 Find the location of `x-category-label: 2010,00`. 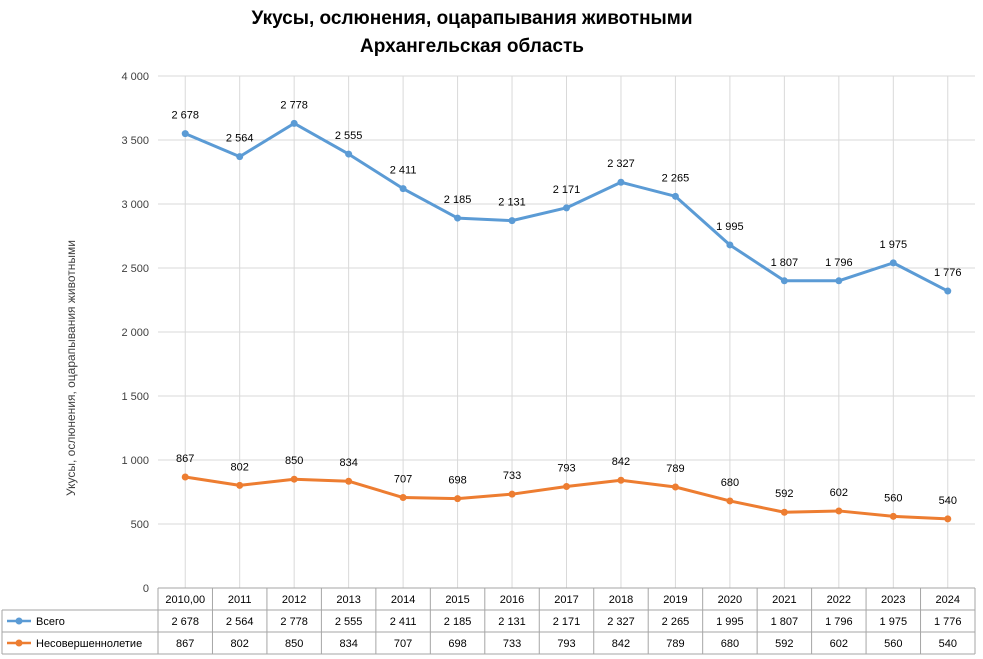

x-category-label: 2010,00 is located at coordinates (185, 600).